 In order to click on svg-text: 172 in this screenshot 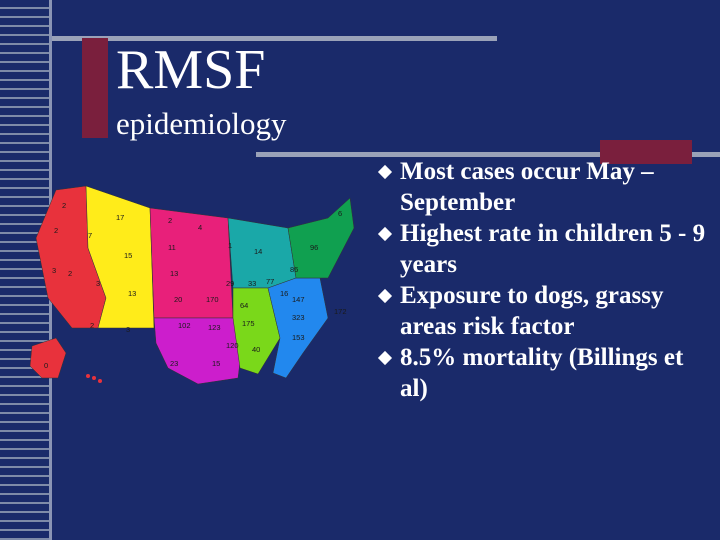, I will do `click(340, 311)`.